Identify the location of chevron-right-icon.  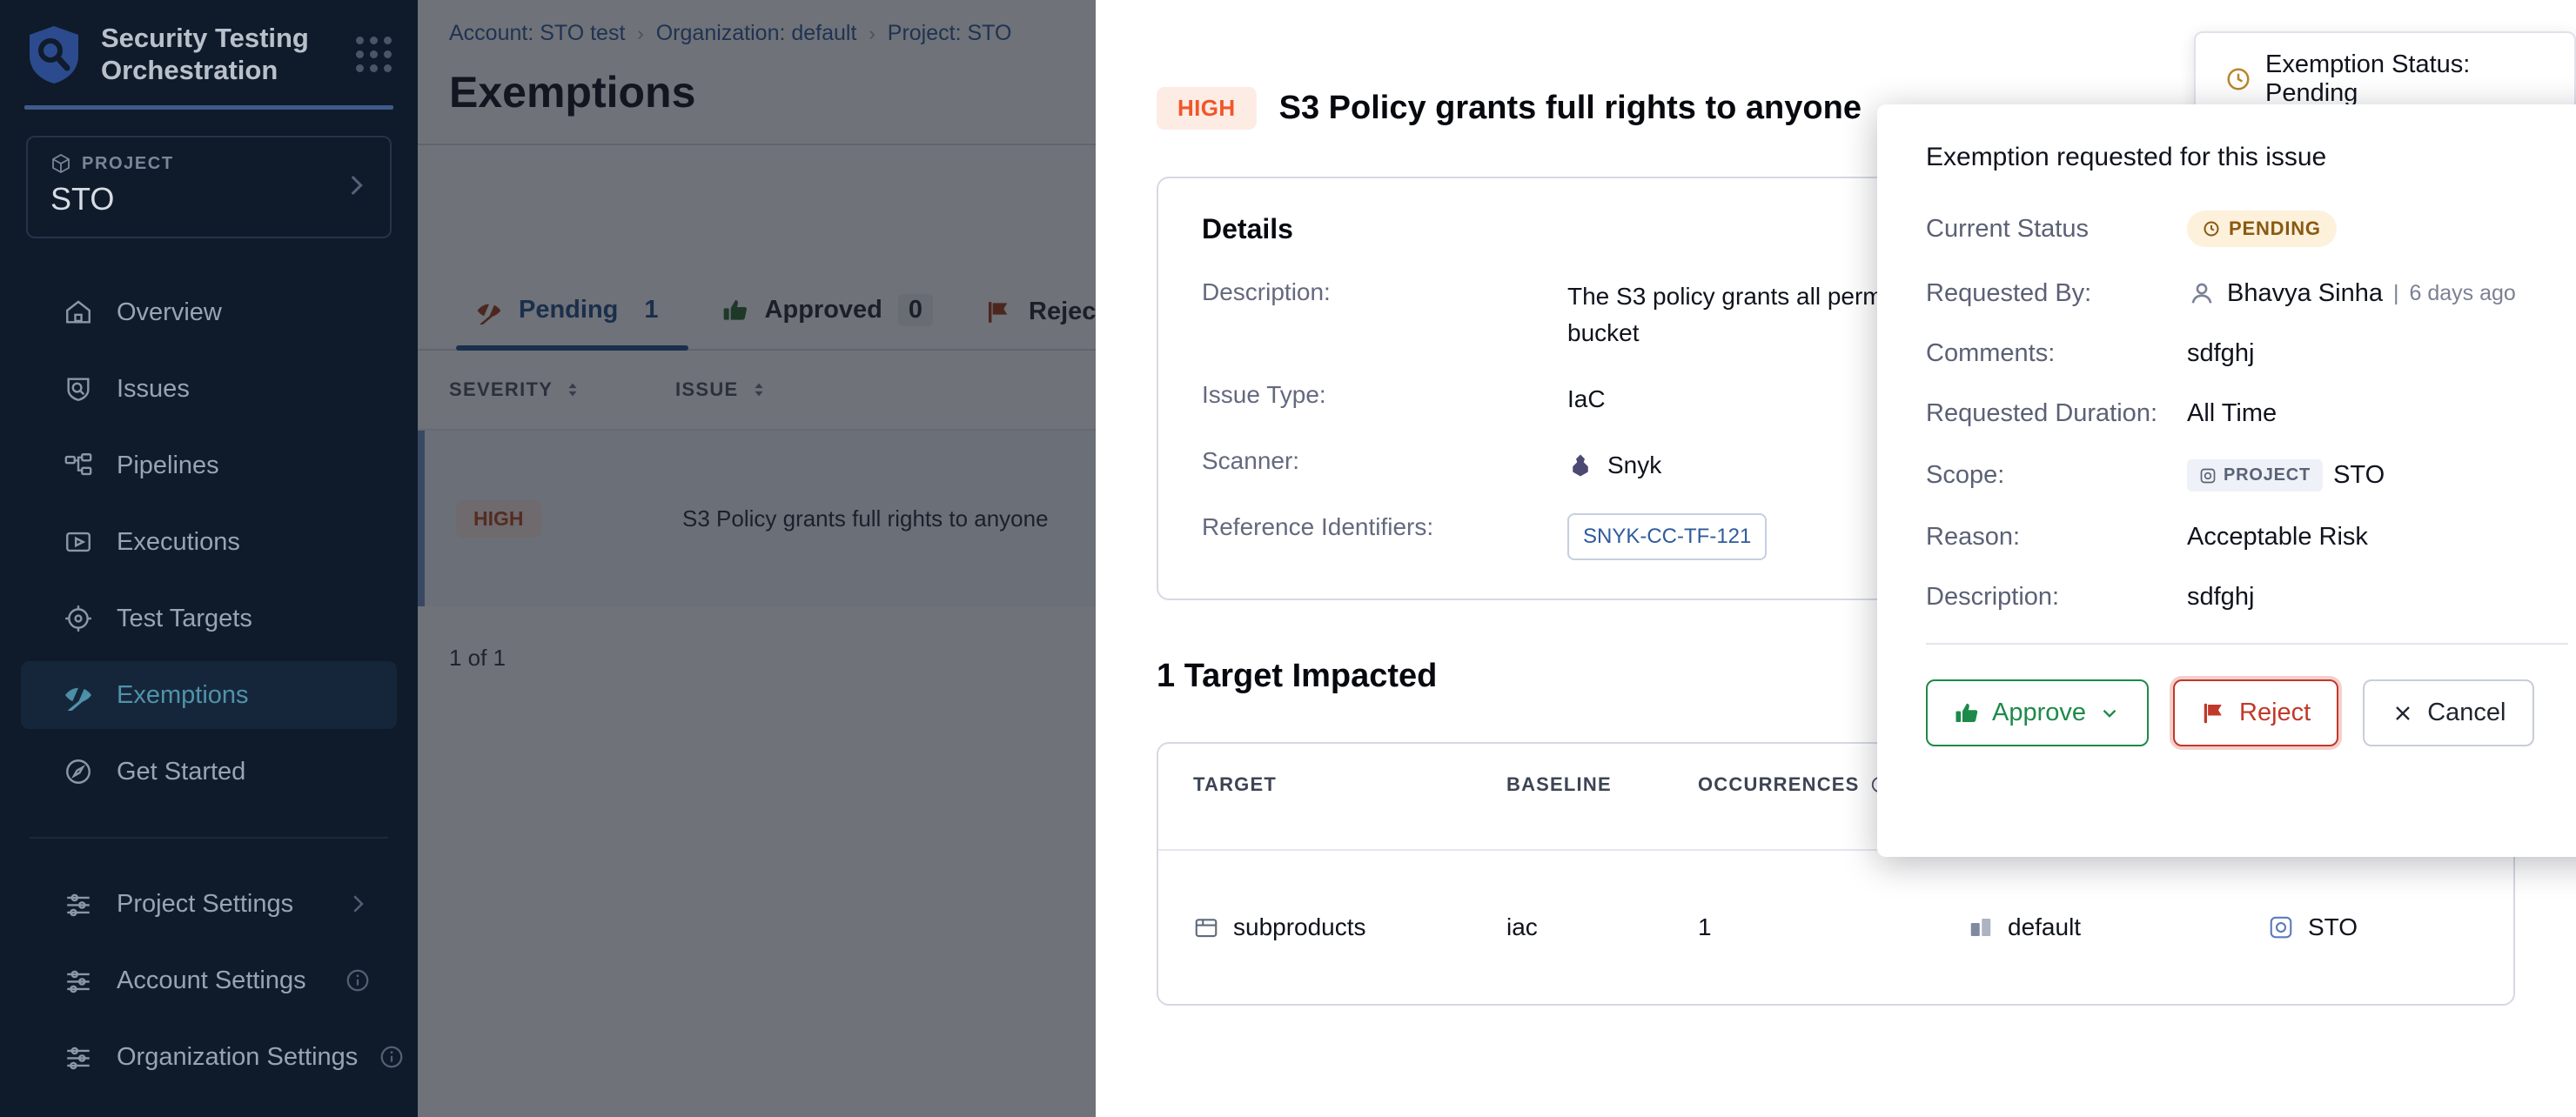
(356, 185).